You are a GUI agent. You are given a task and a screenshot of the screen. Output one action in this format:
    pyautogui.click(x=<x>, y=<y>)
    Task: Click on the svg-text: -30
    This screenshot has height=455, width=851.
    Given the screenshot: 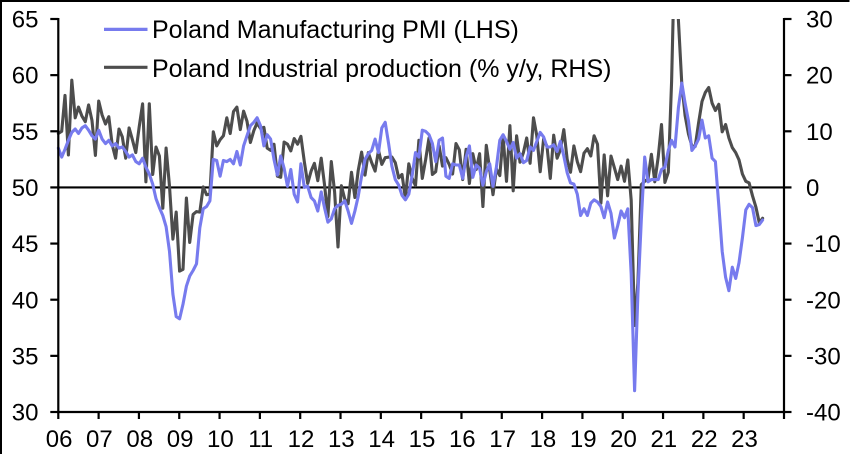 What is the action you would take?
    pyautogui.click(x=823, y=357)
    